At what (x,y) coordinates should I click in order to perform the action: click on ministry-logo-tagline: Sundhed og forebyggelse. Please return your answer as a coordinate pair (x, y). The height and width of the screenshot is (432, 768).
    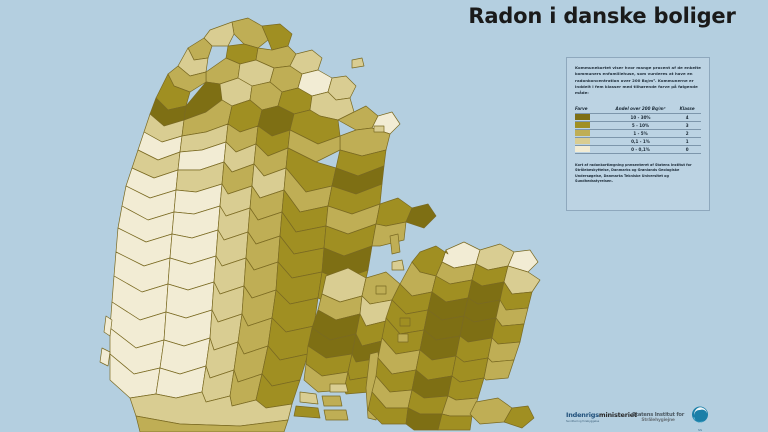
    Looking at the image, I should click on (583, 421).